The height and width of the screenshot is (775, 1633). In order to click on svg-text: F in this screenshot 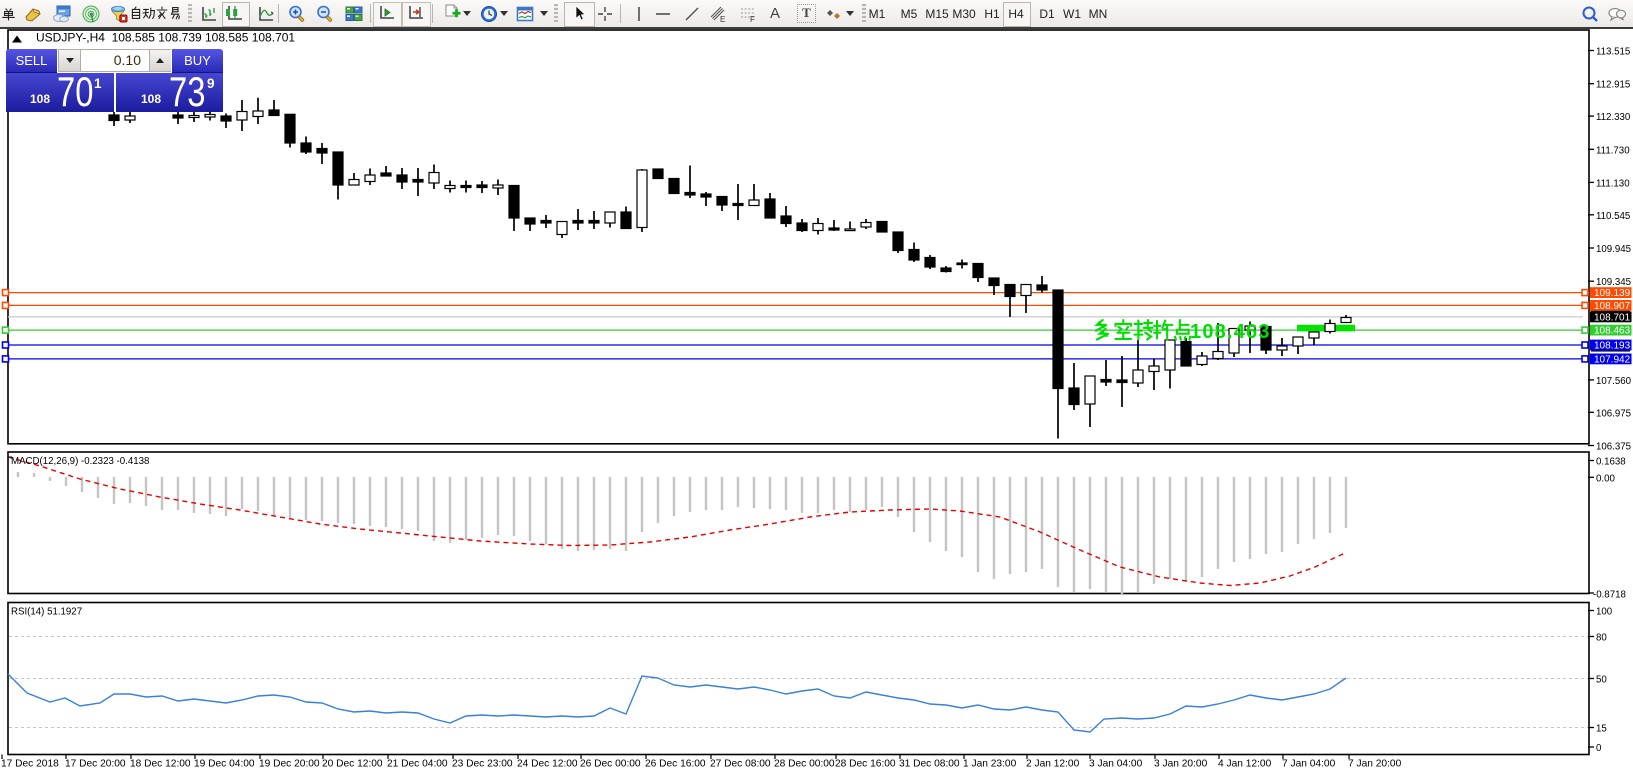, I will do `click(752, 19)`.